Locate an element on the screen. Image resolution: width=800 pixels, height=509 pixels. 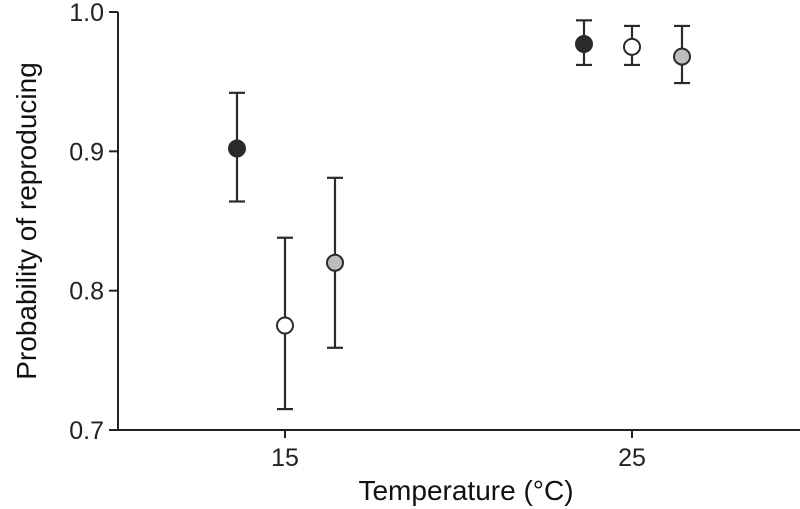
x-tick-label: 25 is located at coordinates (632, 458).